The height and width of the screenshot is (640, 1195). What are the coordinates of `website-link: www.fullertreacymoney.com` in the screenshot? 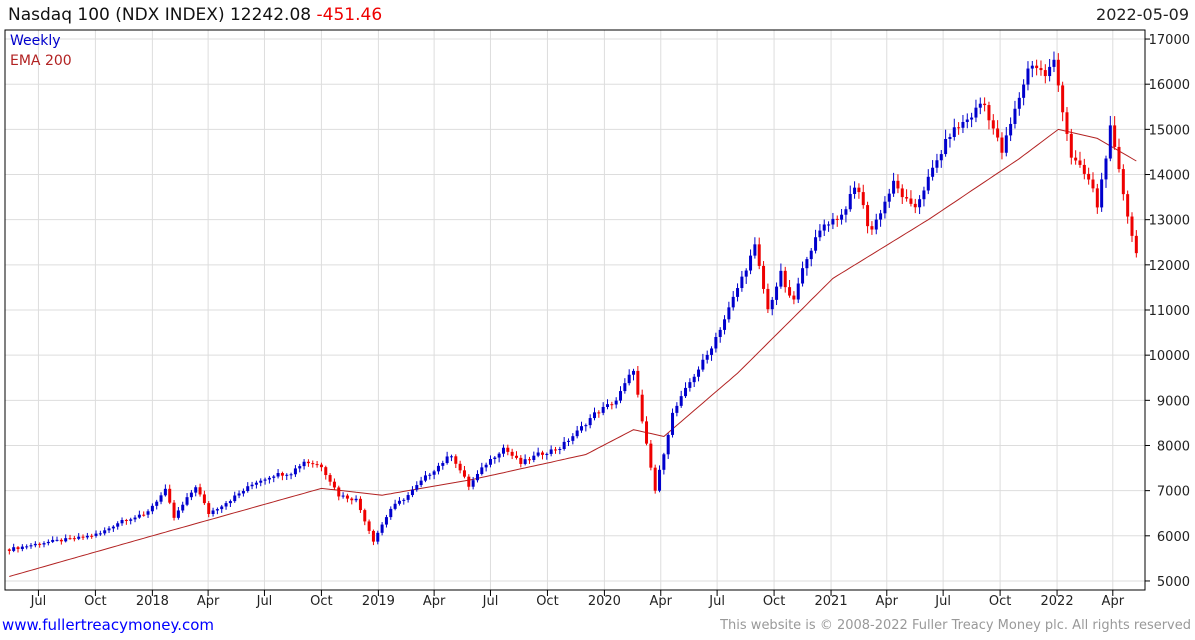 It's located at (108, 625).